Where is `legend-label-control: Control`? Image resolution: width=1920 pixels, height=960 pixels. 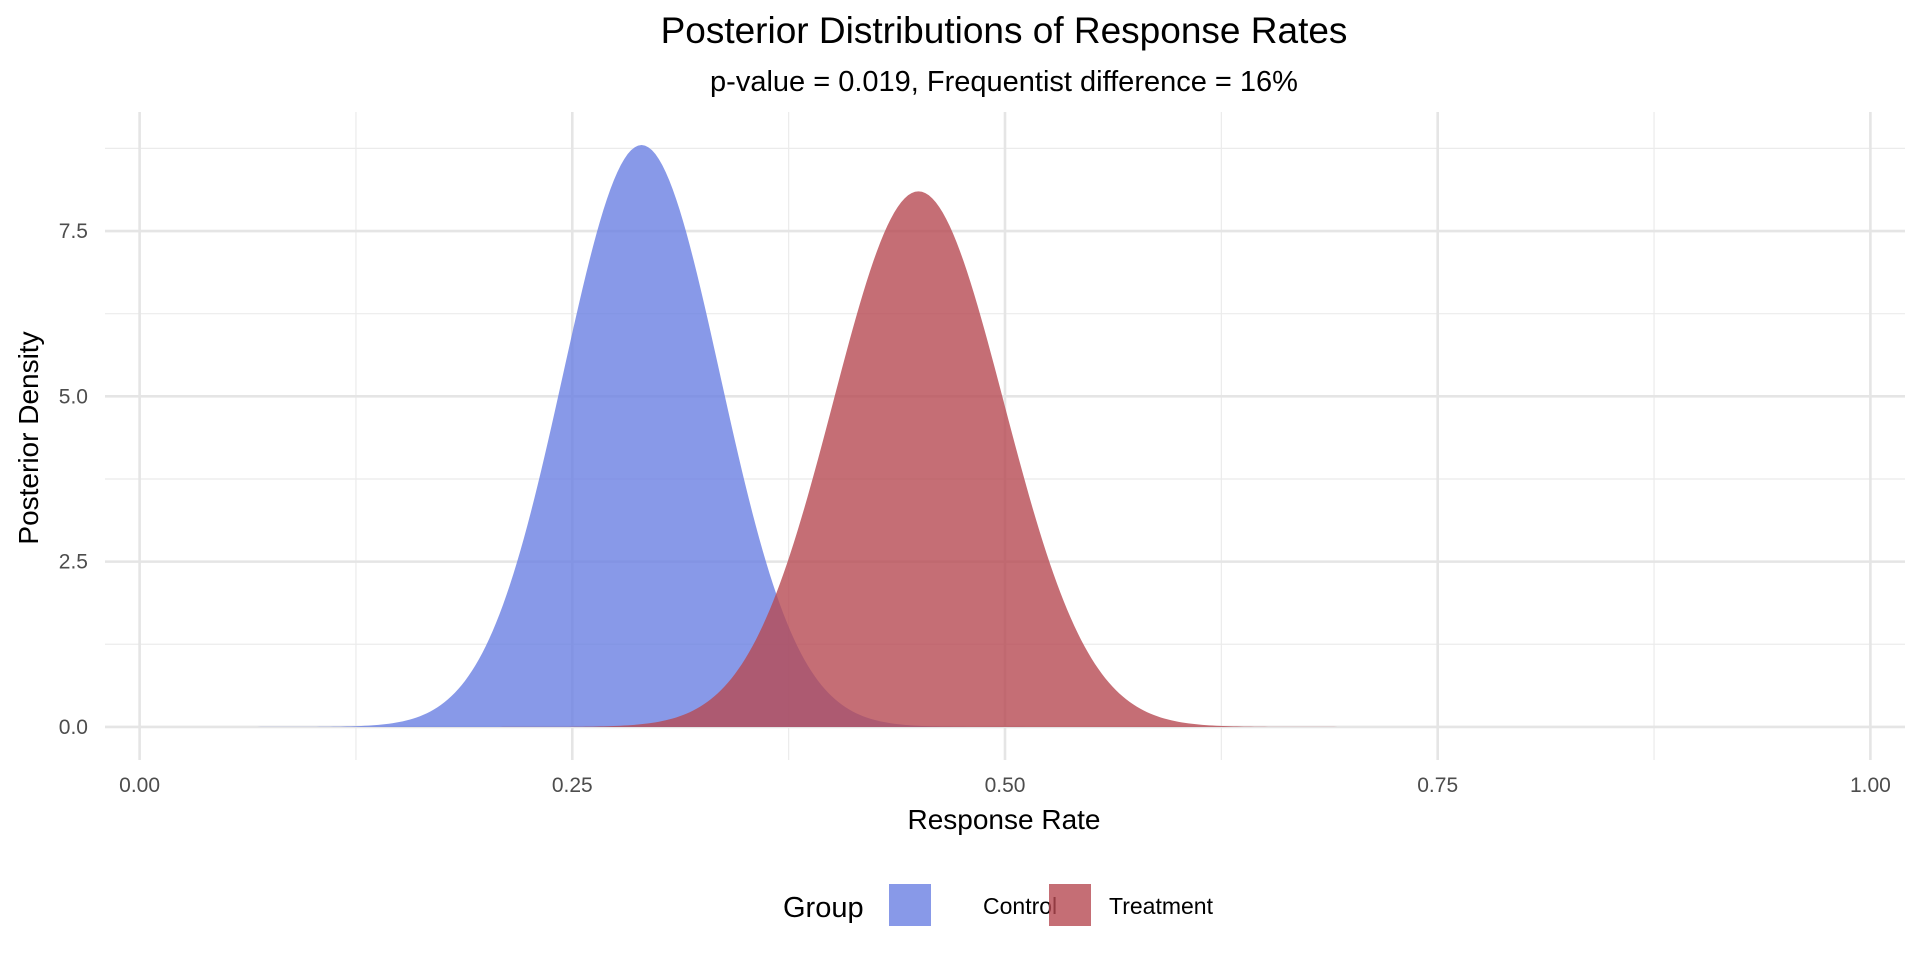
legend-label-control: Control is located at coordinates (1020, 906).